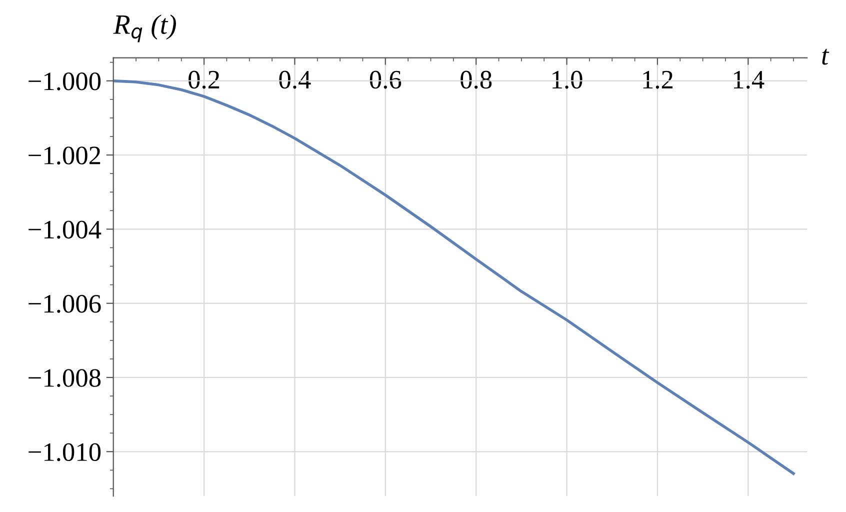  Describe the element at coordinates (749, 79) in the screenshot. I see `x-tick-label: 1.4` at that location.